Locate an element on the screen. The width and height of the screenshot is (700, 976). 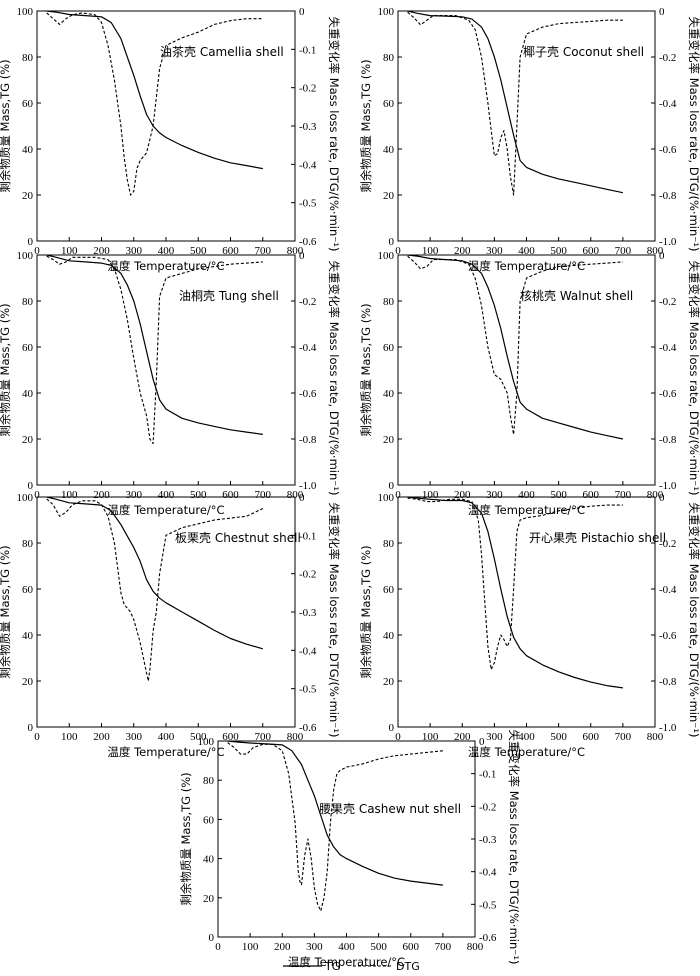
y-left-tick-label: 0 is located at coordinates (31, 242).